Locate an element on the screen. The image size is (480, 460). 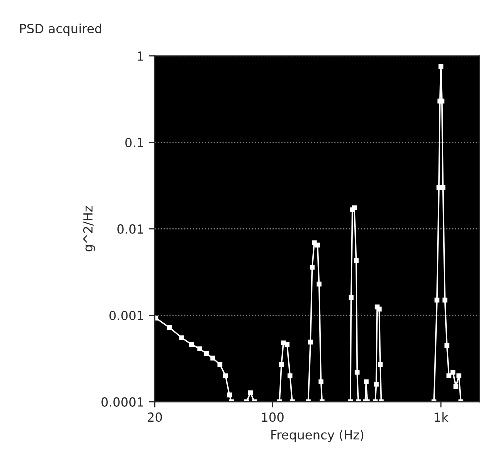
x-tick-label: 100 is located at coordinates (273, 417).